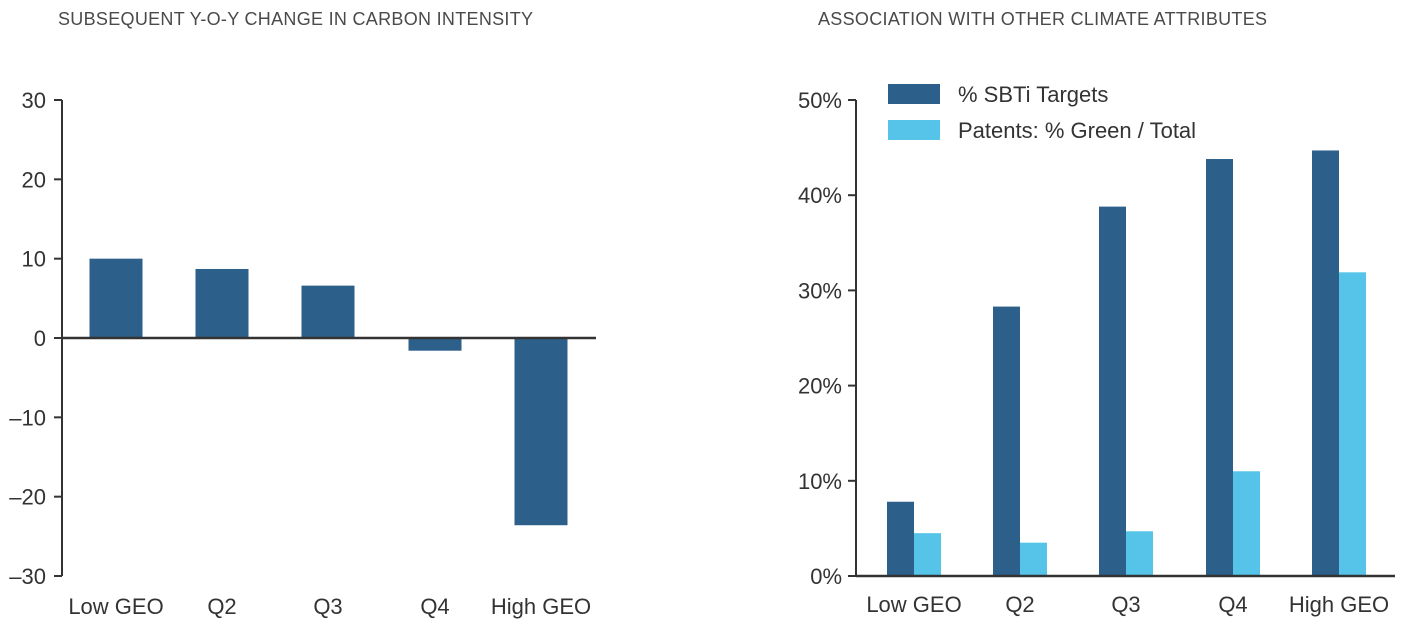 The width and height of the screenshot is (1408, 631). Describe the element at coordinates (328, 311) in the screenshot. I see `bar-q3` at that location.